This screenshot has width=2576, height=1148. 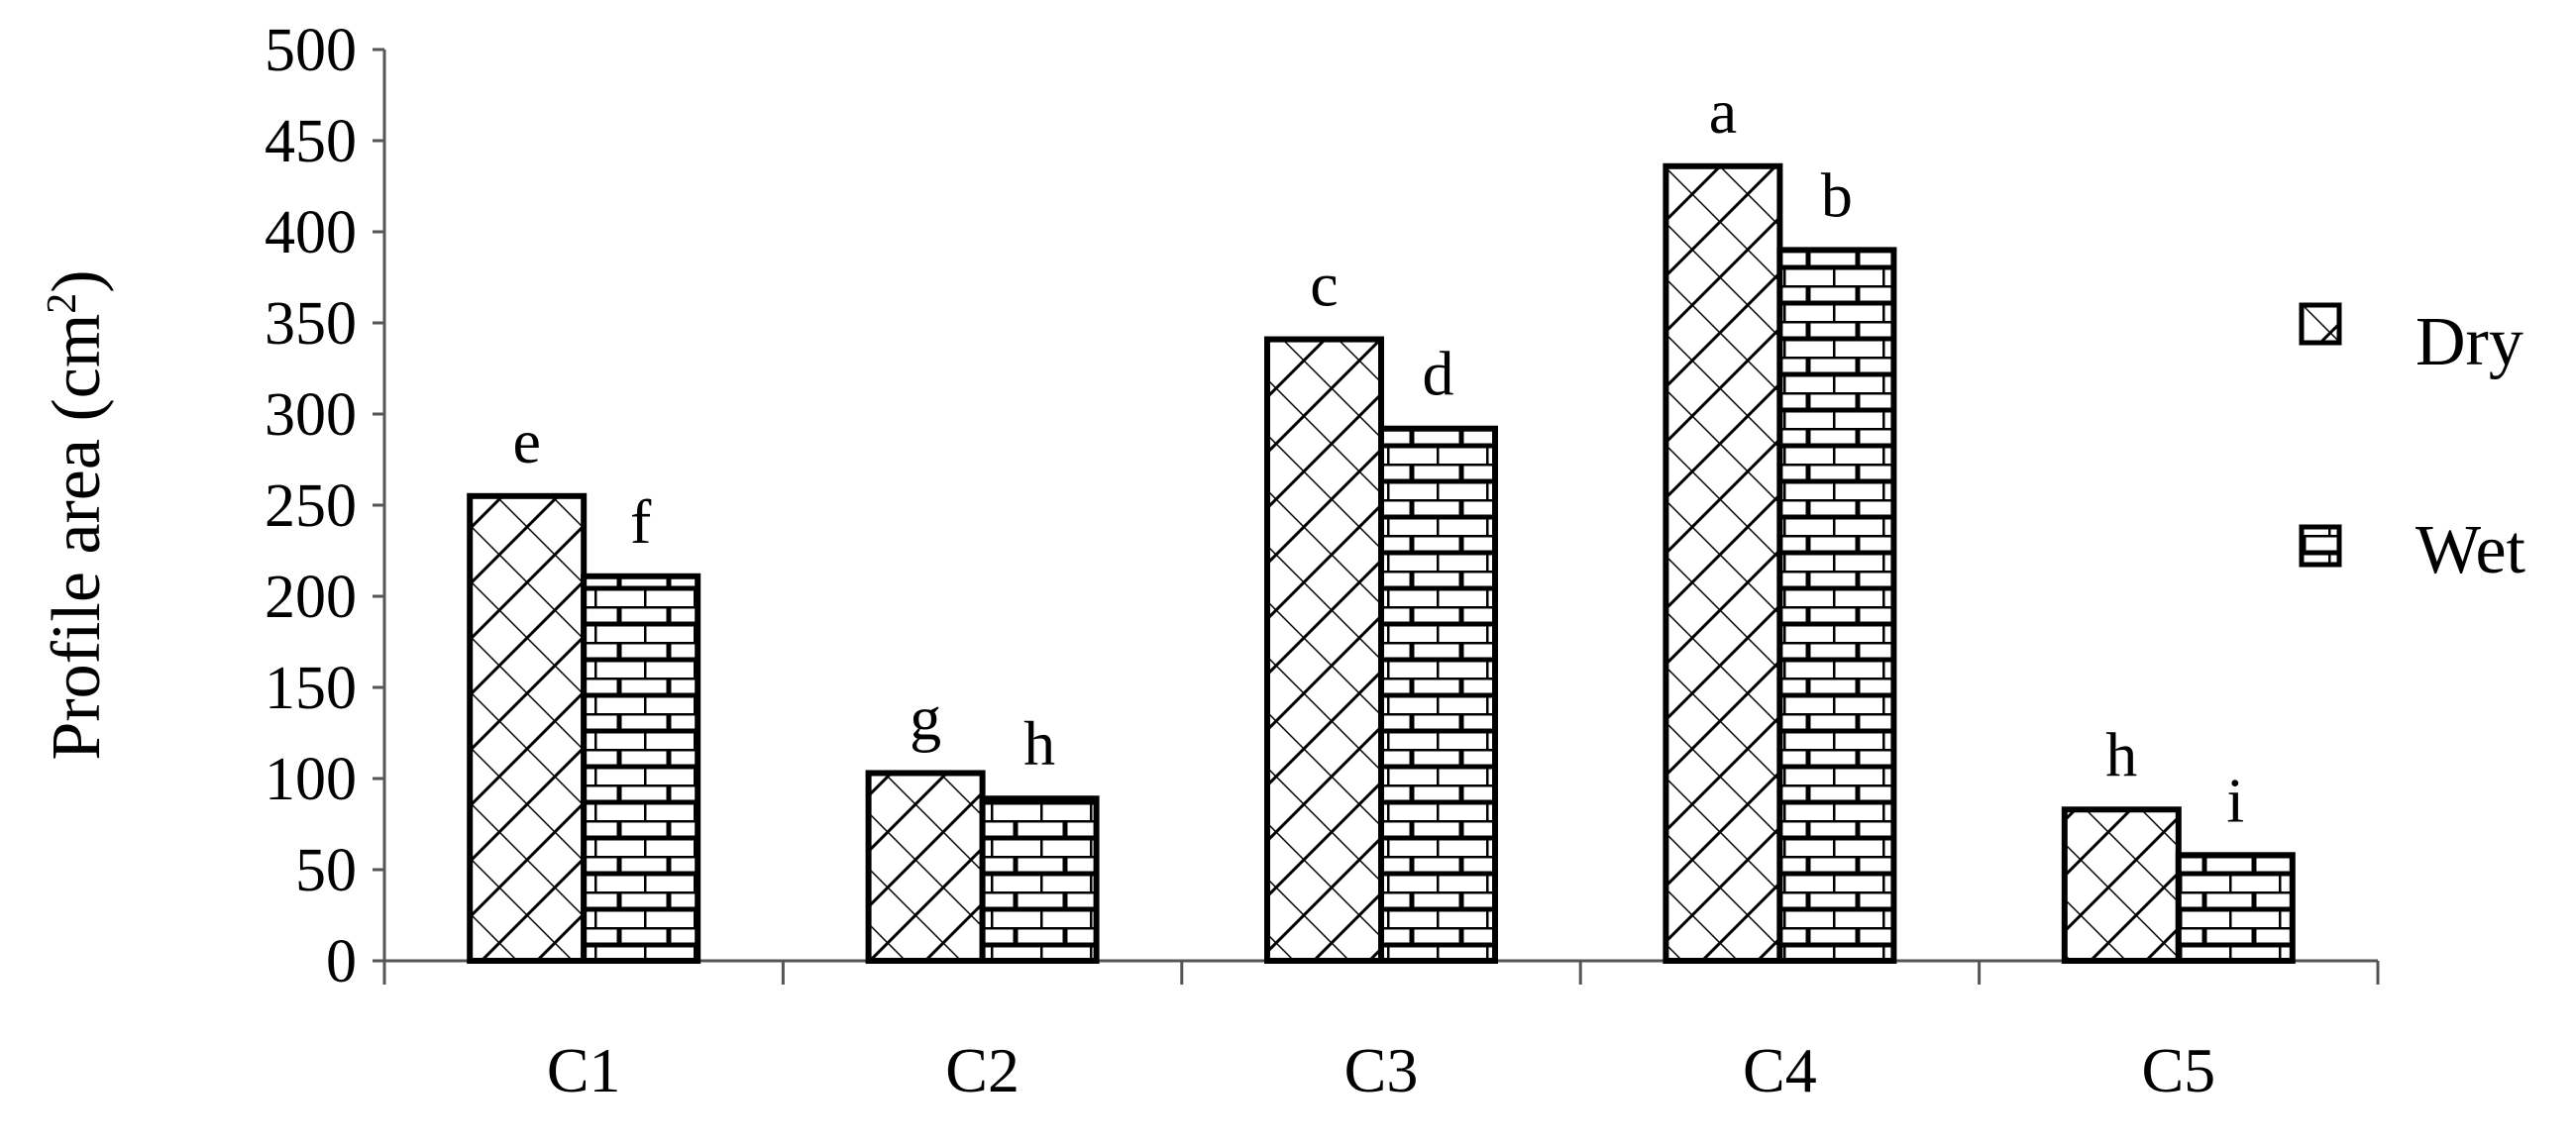 What do you see at coordinates (311, 141) in the screenshot?
I see `y-tick-label: 450` at bounding box center [311, 141].